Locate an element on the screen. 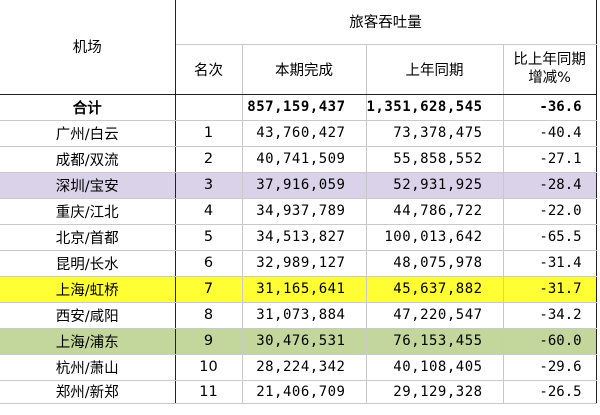 This screenshot has height=415, width=600. last-year-header: 上年同期 is located at coordinates (435, 69).